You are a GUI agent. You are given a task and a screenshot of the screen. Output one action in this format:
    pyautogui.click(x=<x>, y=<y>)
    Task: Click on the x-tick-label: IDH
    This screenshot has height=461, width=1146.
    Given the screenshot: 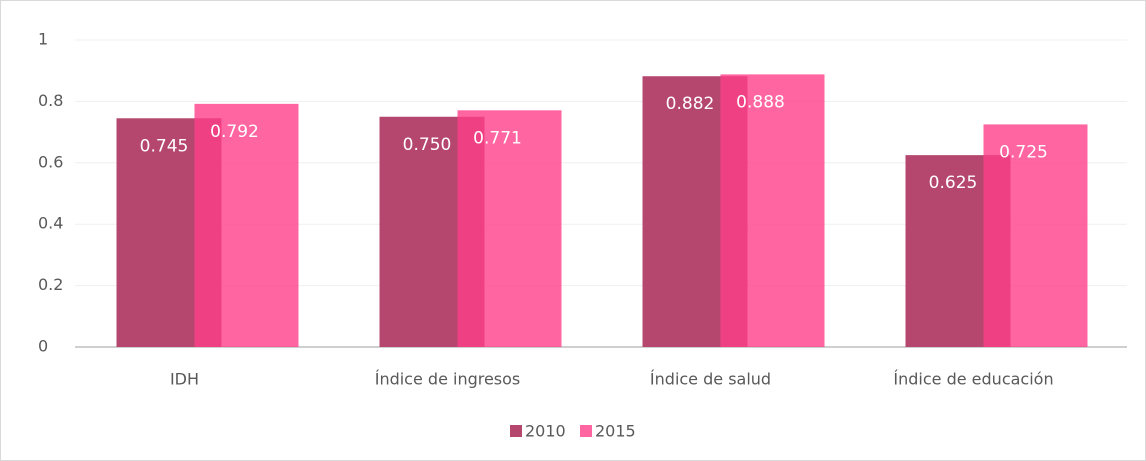 What is the action you would take?
    pyautogui.click(x=184, y=379)
    